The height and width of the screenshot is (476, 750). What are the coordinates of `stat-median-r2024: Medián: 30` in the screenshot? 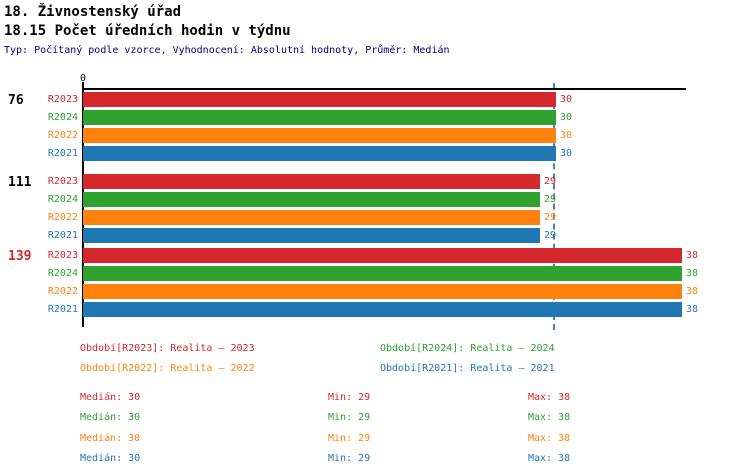 It's located at (110, 417).